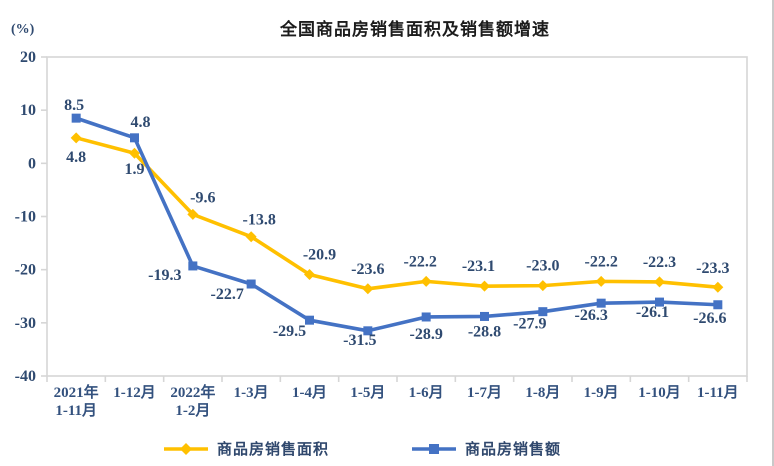  Describe the element at coordinates (74, 105) in the screenshot. I see `data-label: 8.5` at that location.